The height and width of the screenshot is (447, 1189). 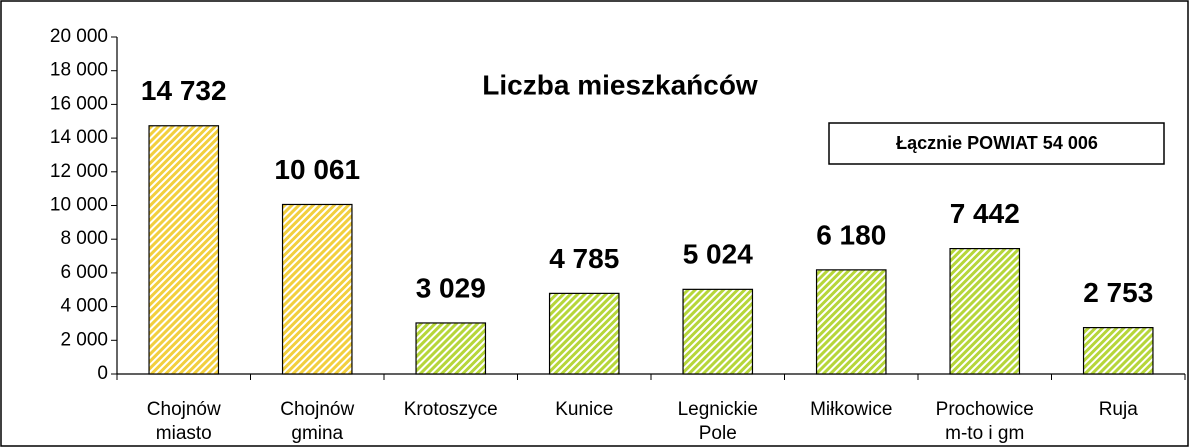 I want to click on annotation-box, so click(x=996, y=143).